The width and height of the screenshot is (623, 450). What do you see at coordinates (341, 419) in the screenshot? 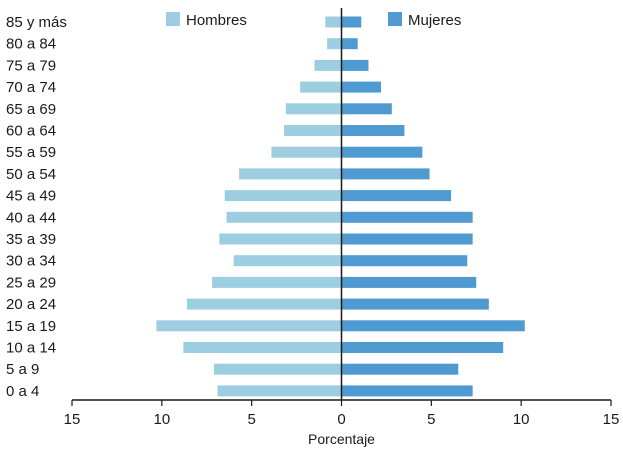
I see `x-tick-label: 0` at bounding box center [341, 419].